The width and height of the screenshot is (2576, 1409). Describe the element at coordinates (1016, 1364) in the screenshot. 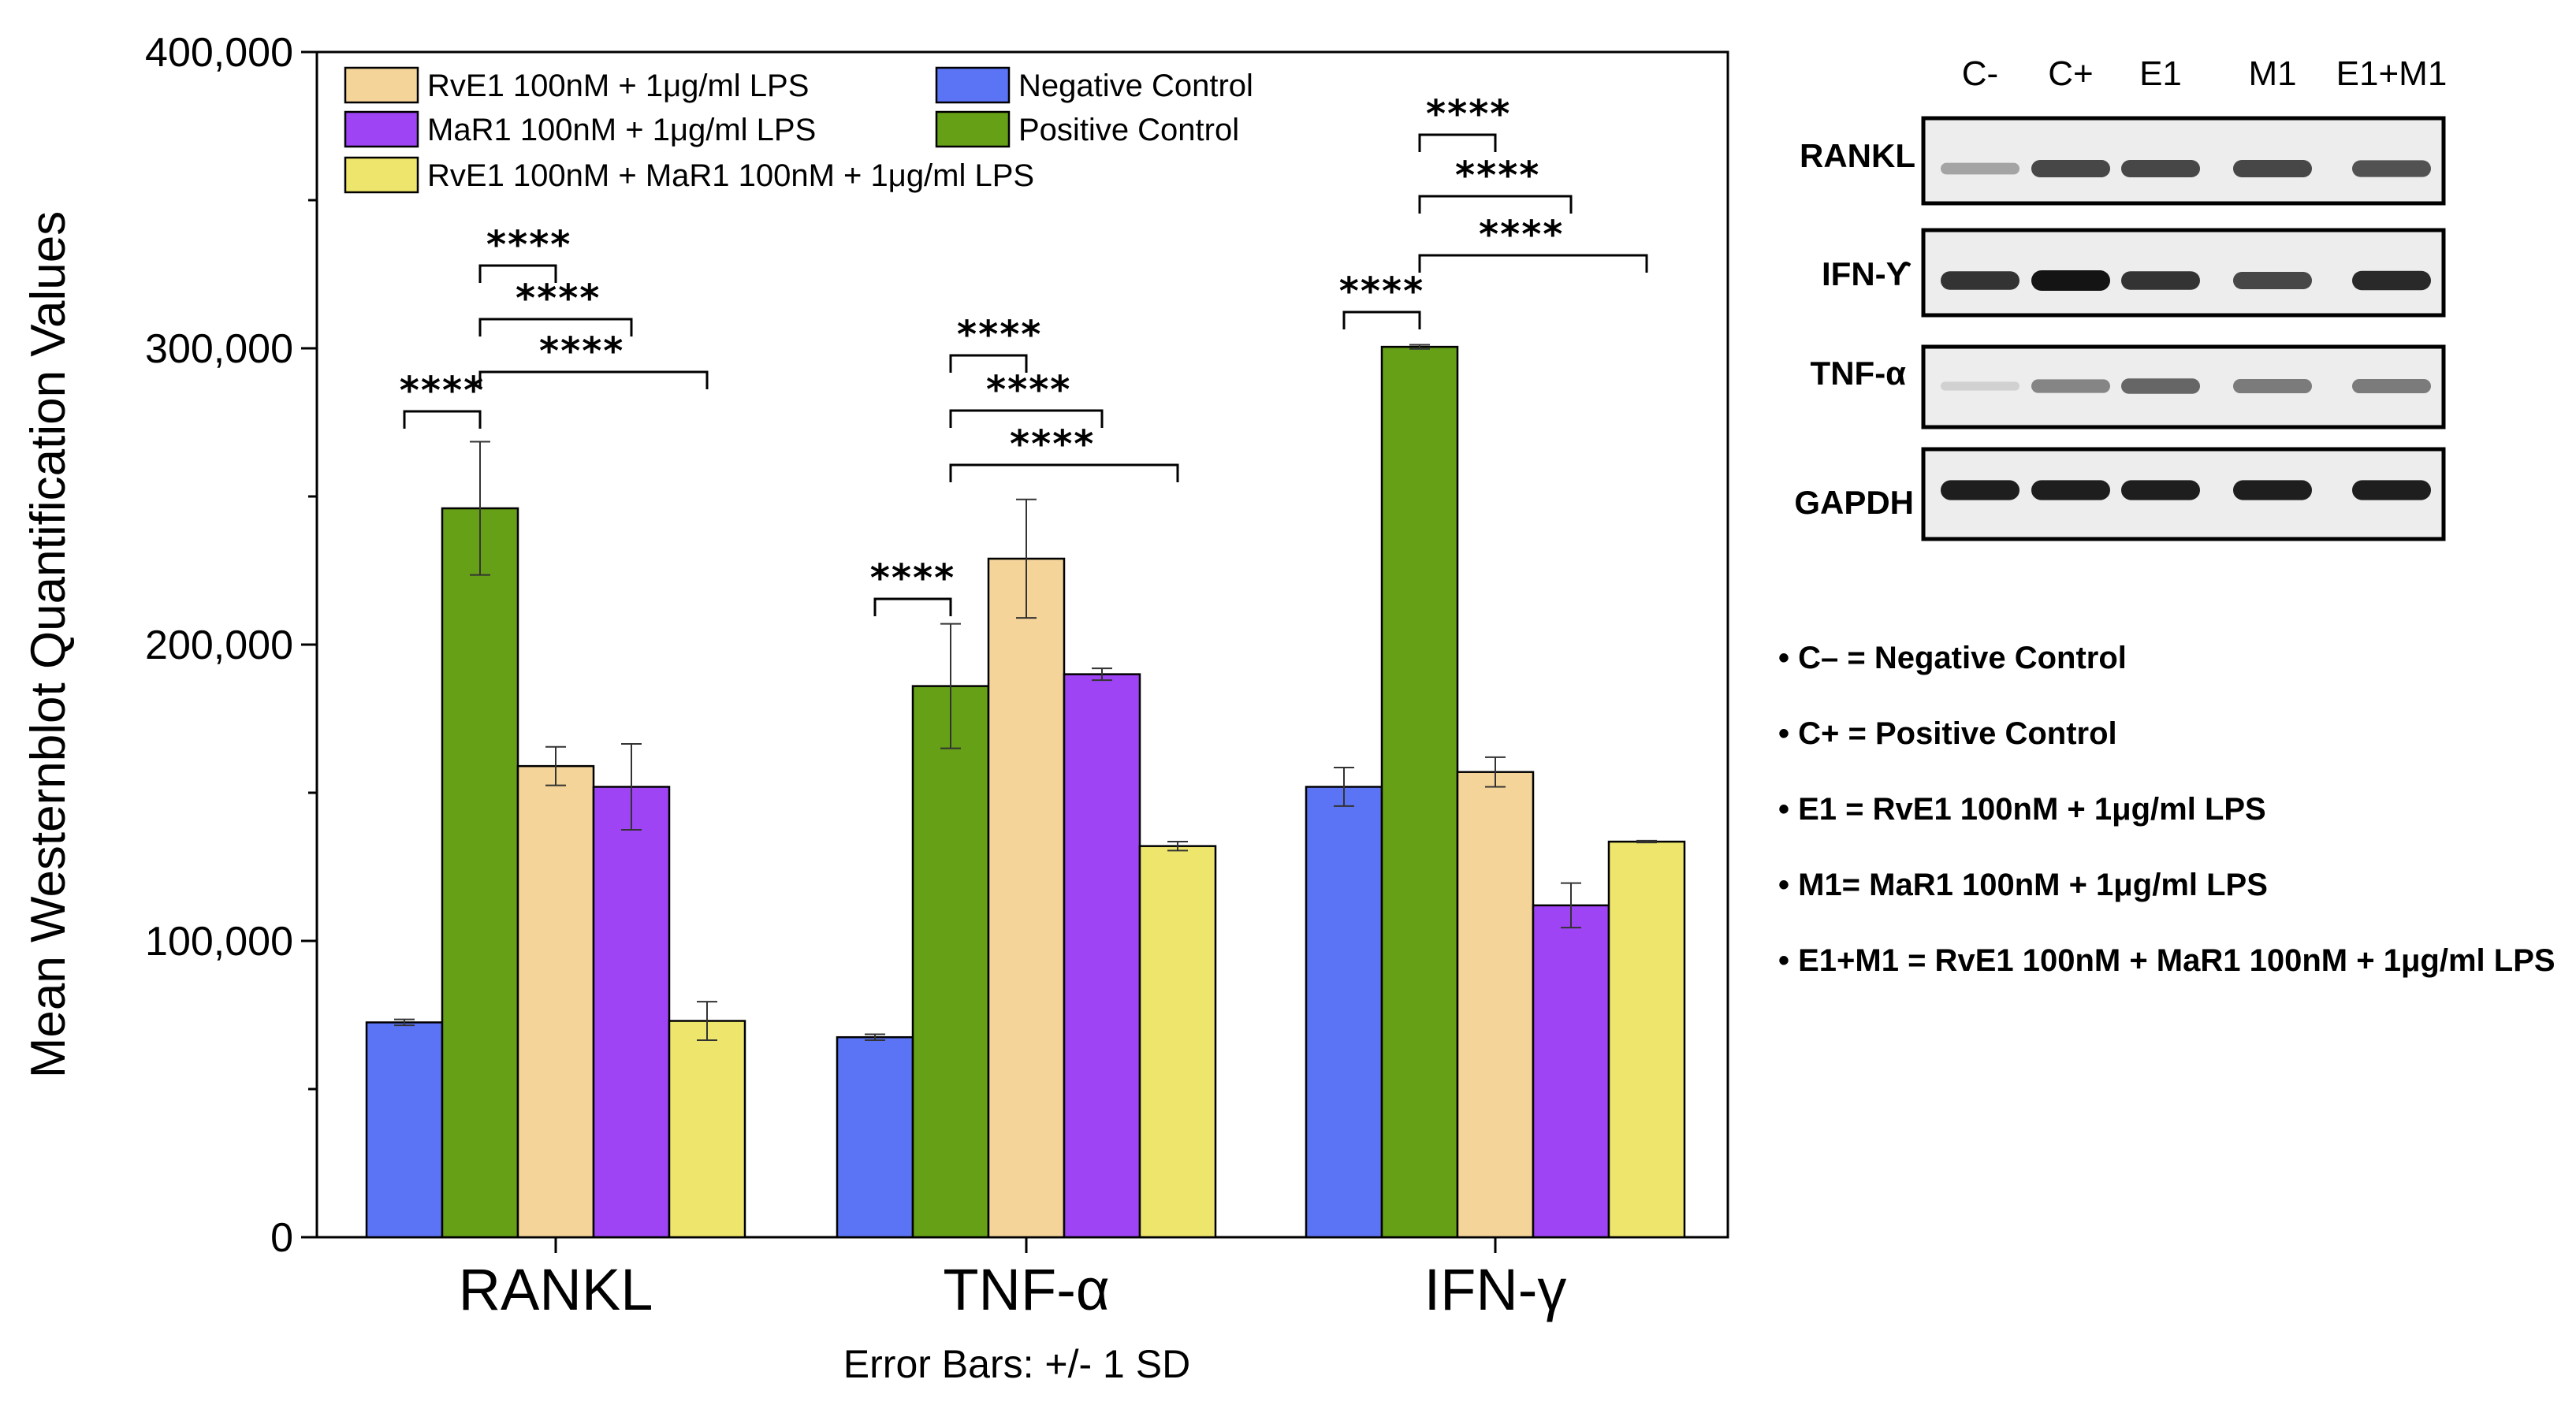

I see `error-bar-note: Error Bars: +/- 1 SD` at that location.